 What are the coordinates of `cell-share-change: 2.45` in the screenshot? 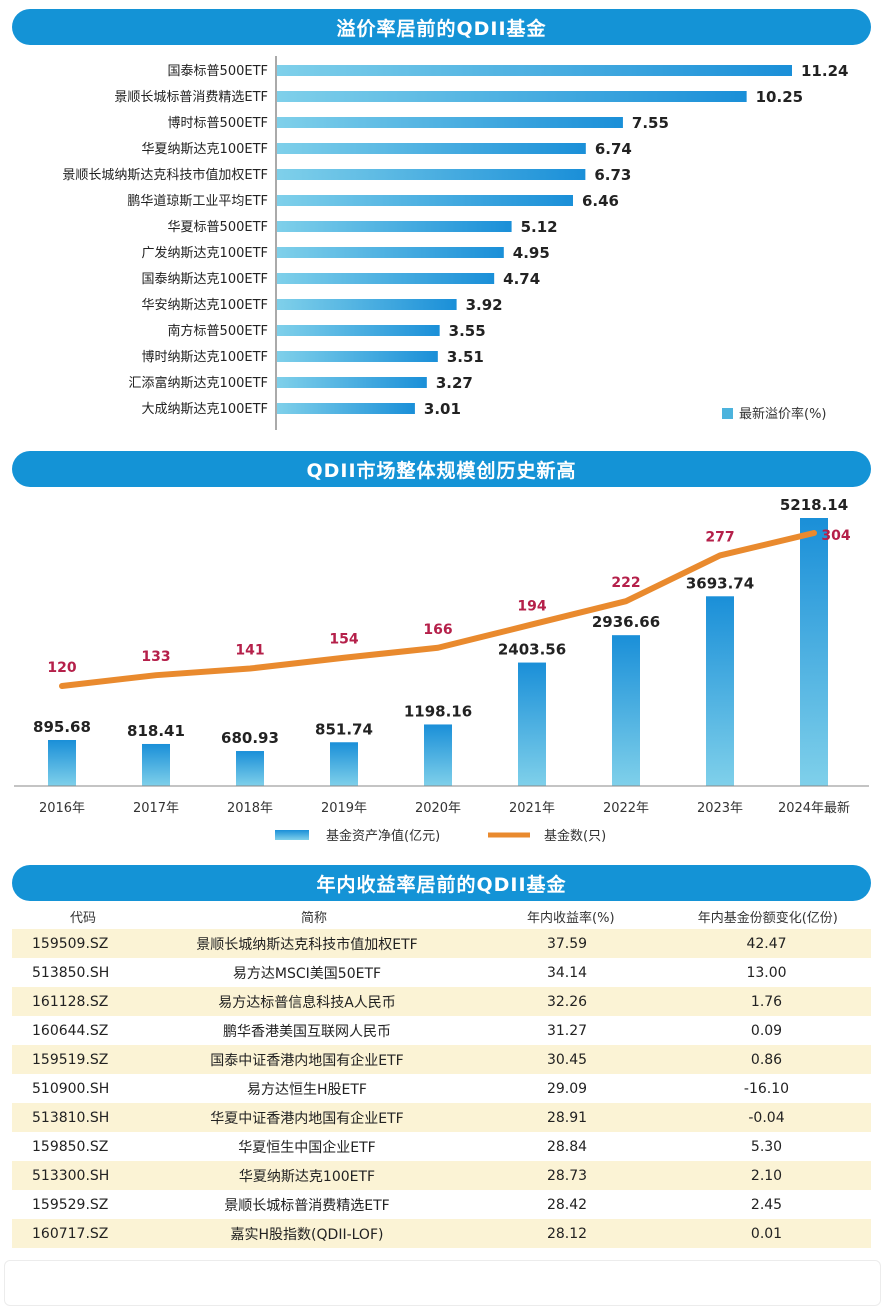 It's located at (766, 1204).